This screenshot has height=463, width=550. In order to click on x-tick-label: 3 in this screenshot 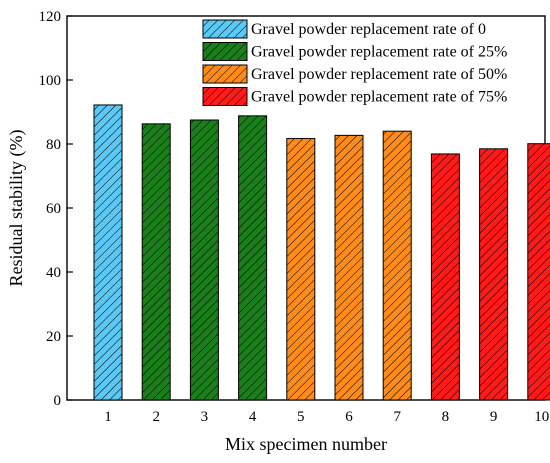, I will do `click(205, 417)`.